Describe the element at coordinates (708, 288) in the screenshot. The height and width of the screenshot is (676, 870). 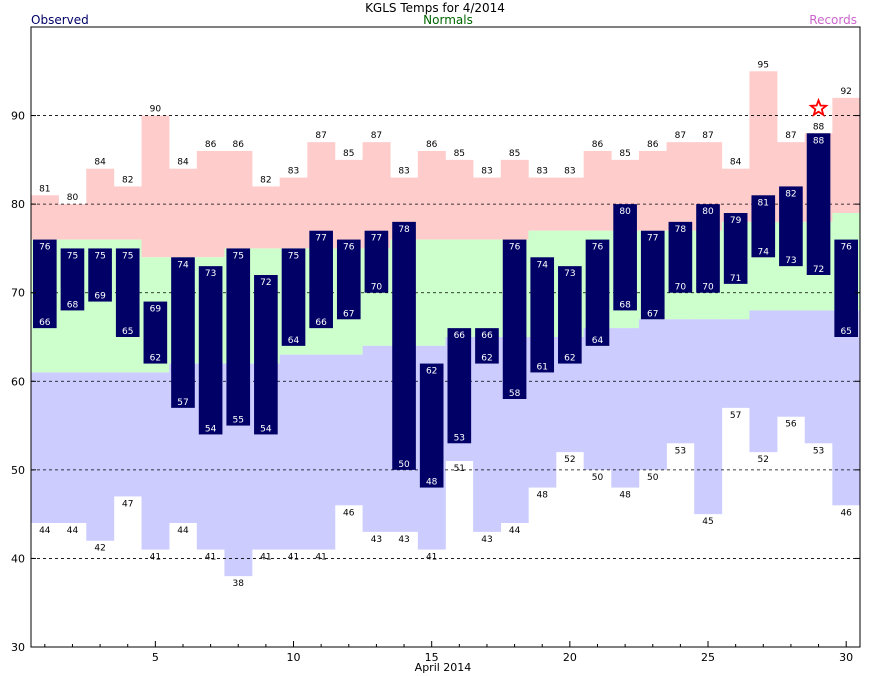
I see `observed-low-label: 70` at that location.